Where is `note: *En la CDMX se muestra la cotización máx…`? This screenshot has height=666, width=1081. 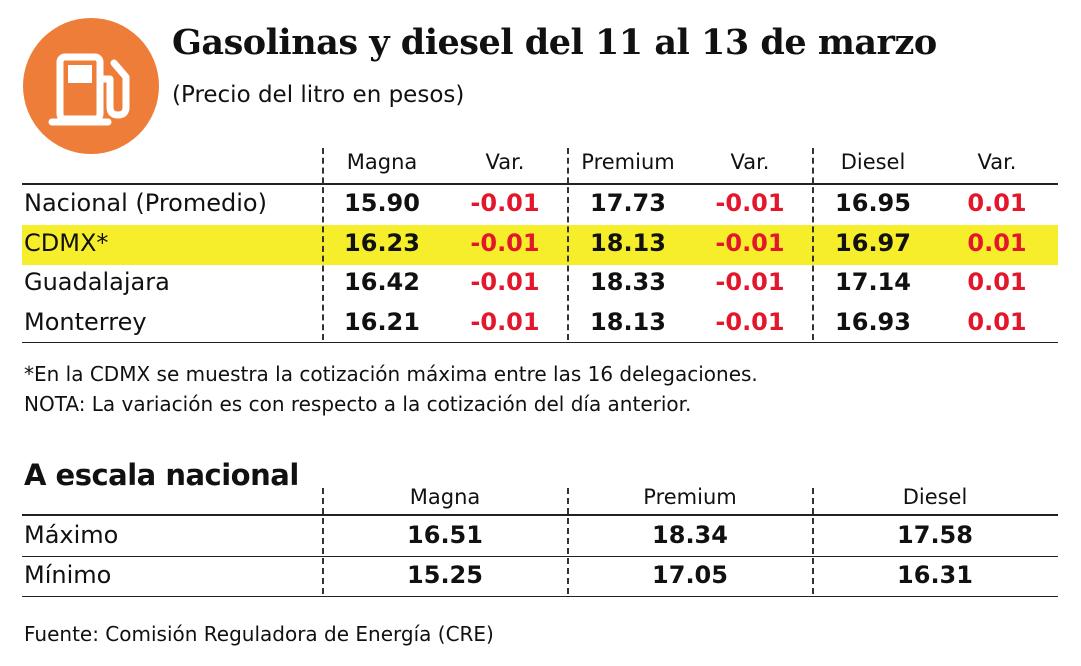 note: *En la CDMX se muestra la cotización máx… is located at coordinates (391, 374).